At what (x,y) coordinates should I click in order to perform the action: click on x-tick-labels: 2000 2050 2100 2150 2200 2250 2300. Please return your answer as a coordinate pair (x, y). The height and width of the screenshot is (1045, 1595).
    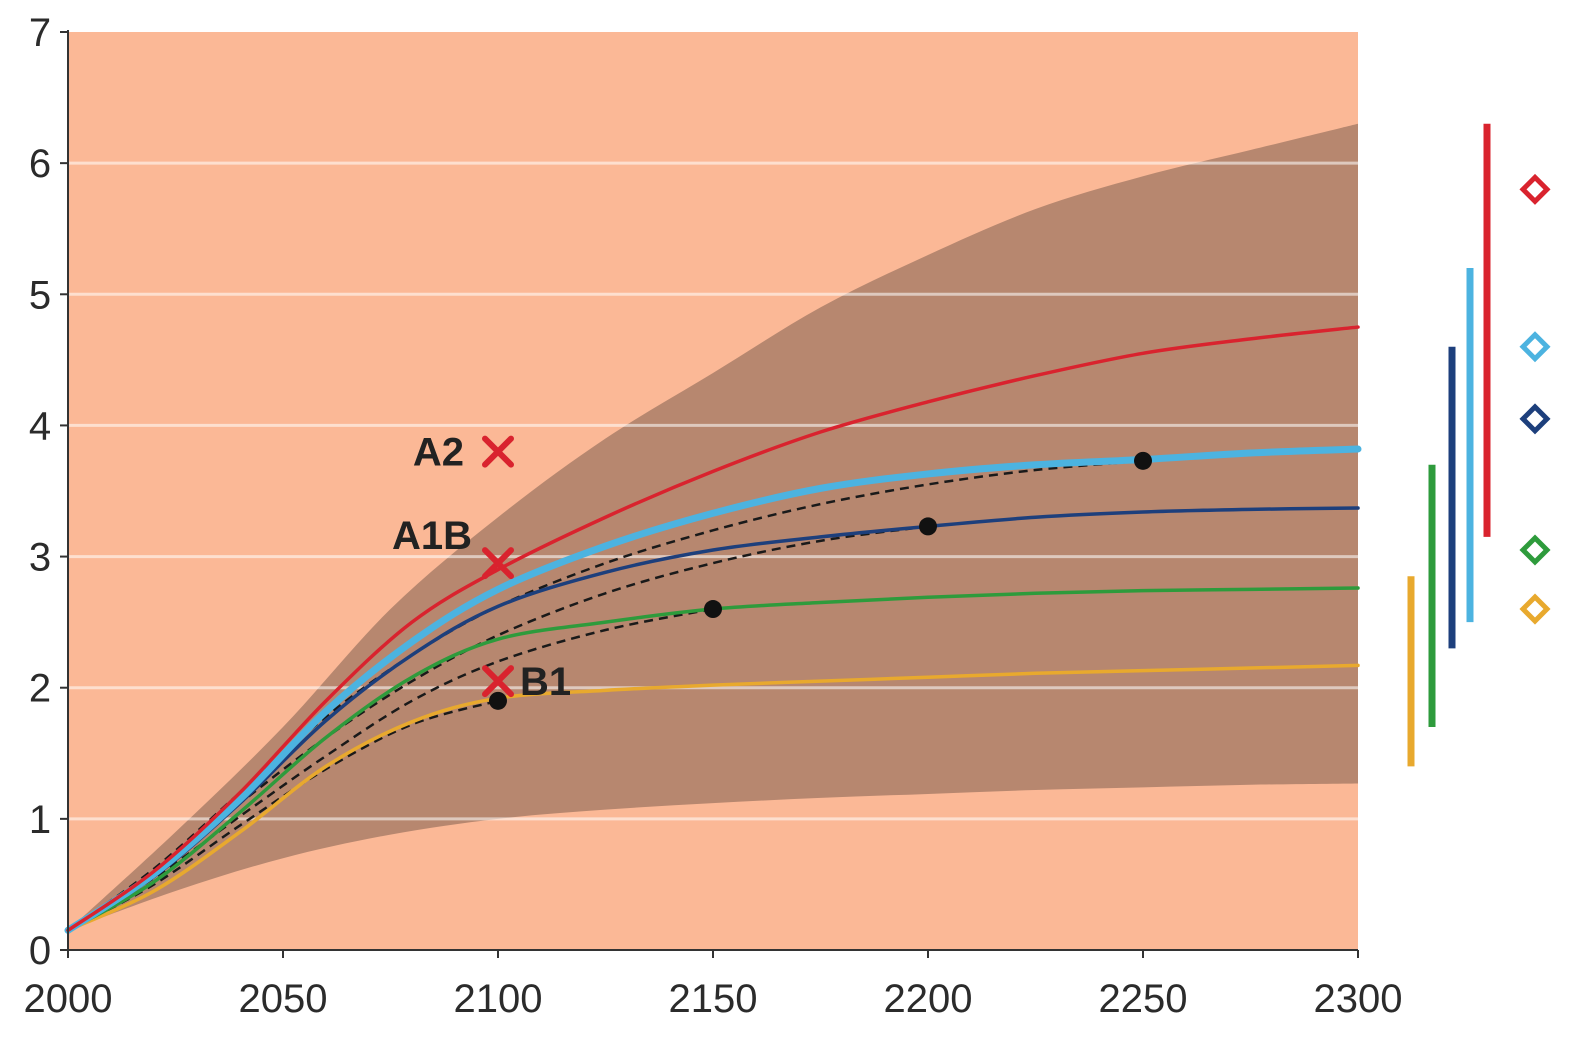
    Looking at the image, I should click on (713, 999).